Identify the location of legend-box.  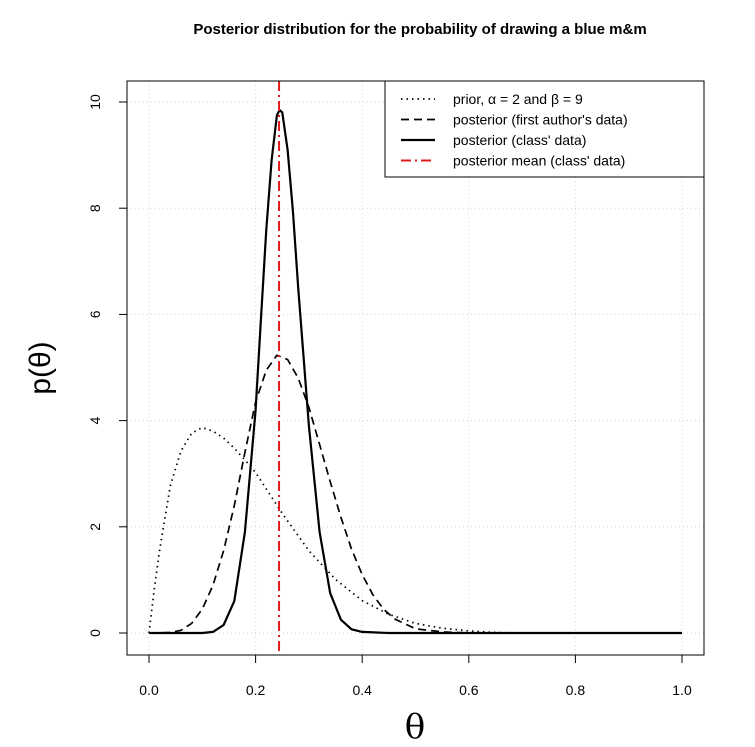
(544, 129).